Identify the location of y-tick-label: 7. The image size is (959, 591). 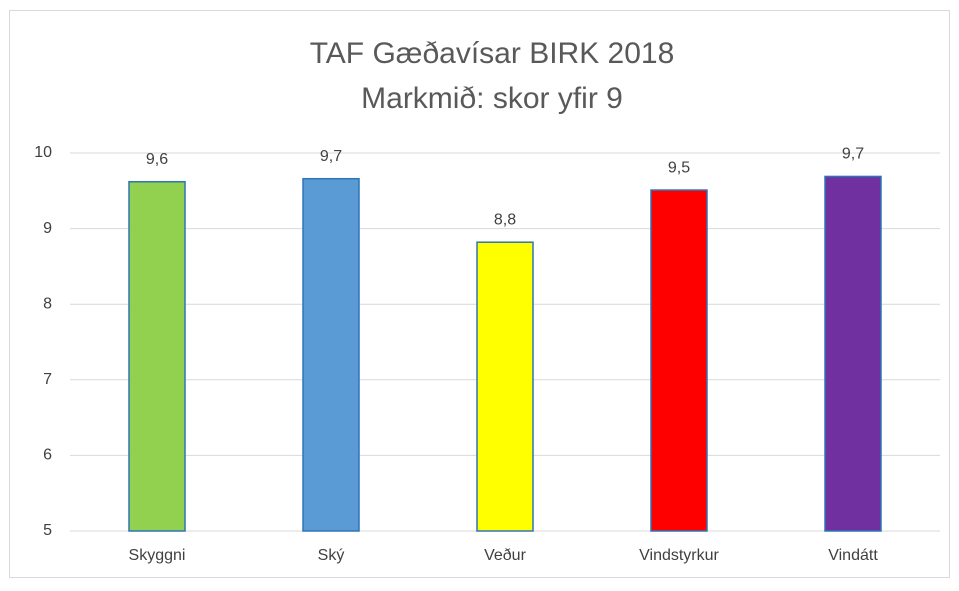
(47, 379).